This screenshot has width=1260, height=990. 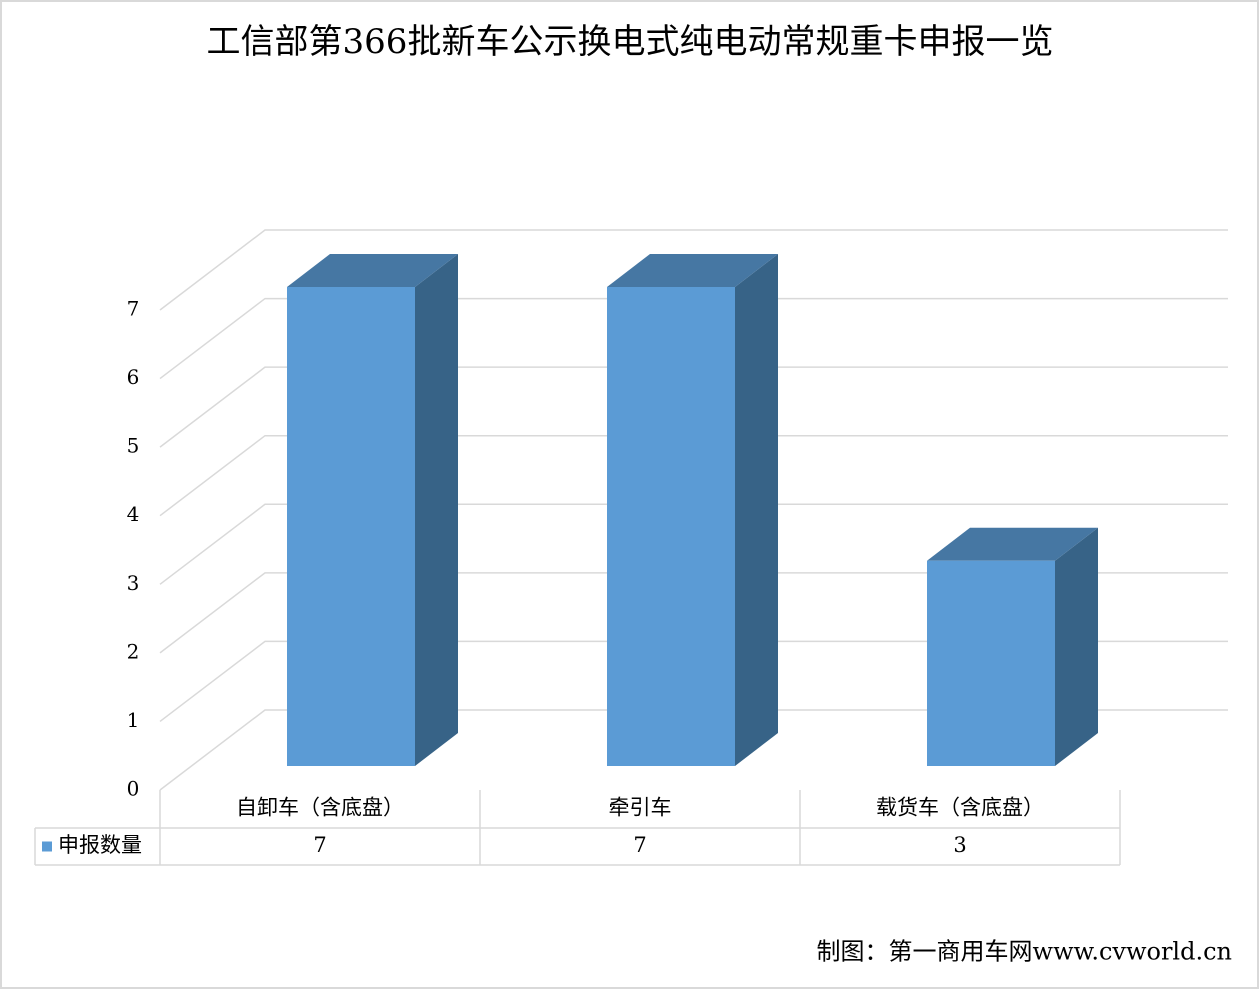 I want to click on chart-title: 工信部第366批新车公示换电式纯电动常规重卡申报一览, so click(x=630, y=42).